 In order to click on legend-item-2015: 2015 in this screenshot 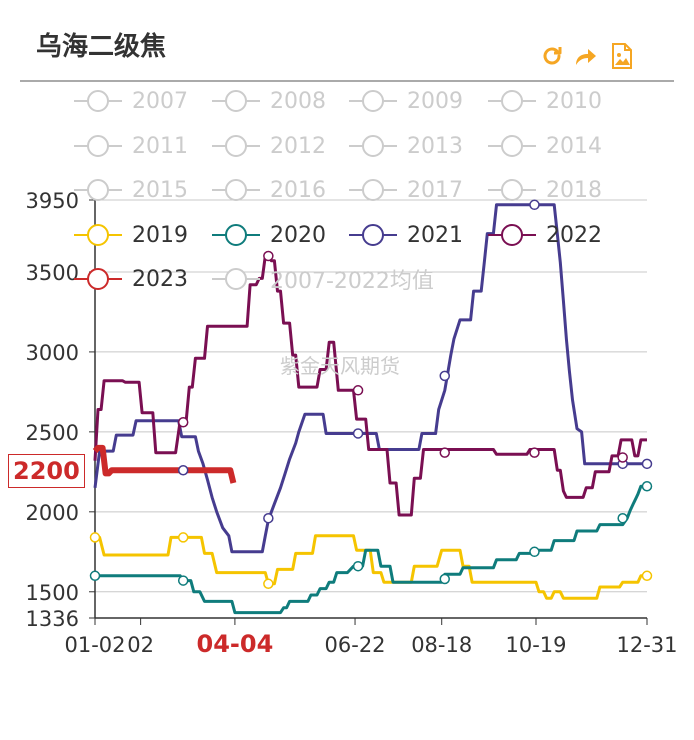, I will do `click(130, 190)`.